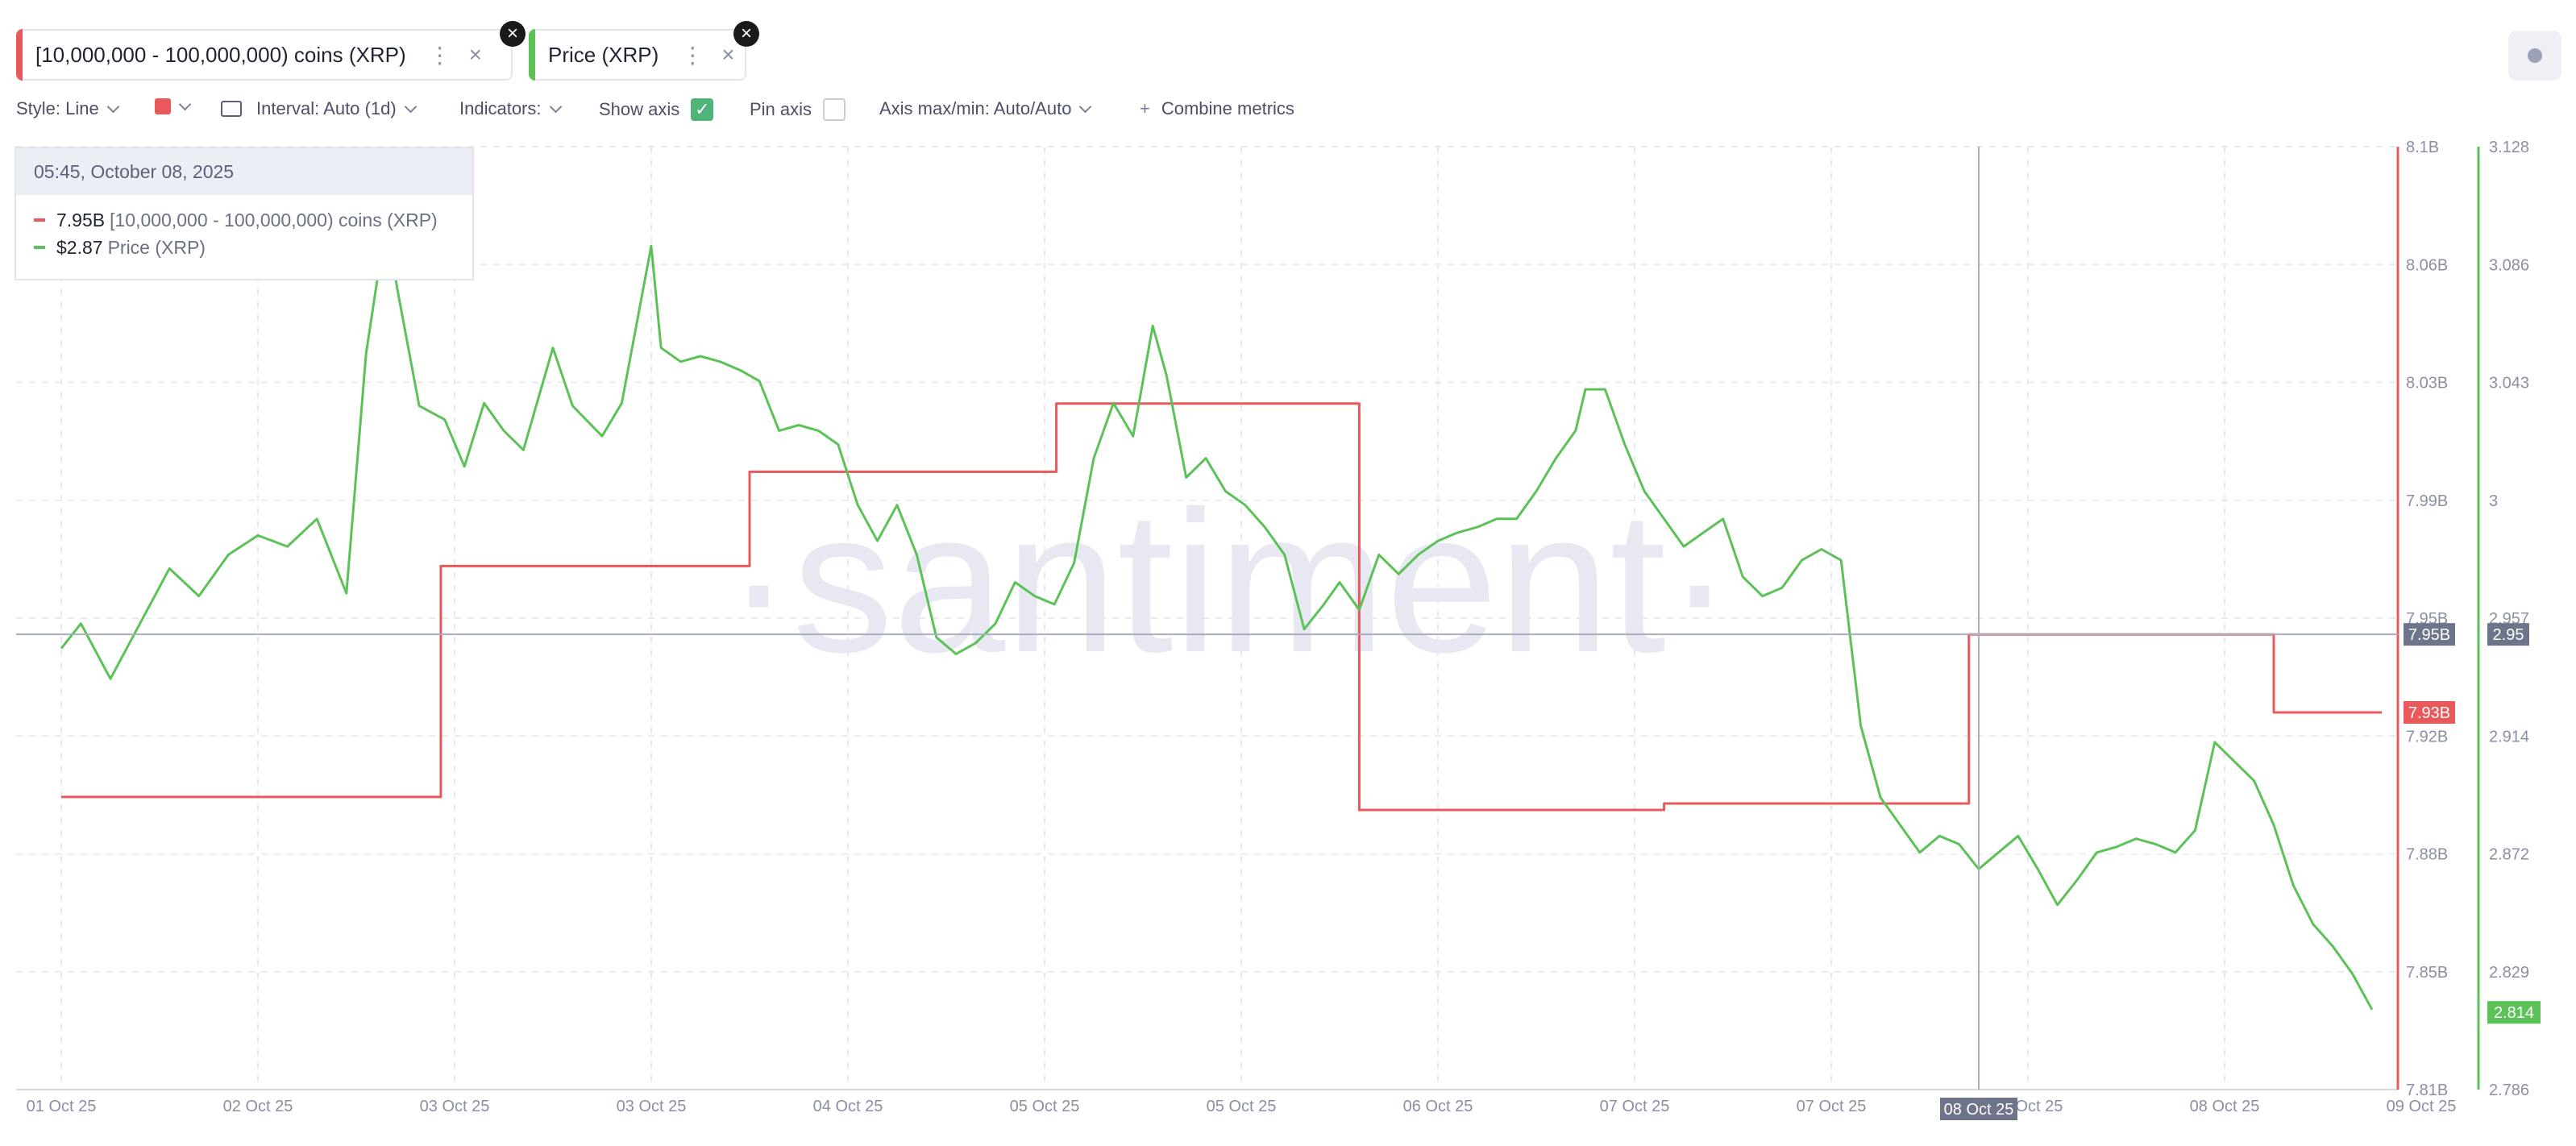 This screenshot has height=1146, width=2576. Describe the element at coordinates (1227, 108) in the screenshot. I see `combine-metrics-label: Combine metrics` at that location.